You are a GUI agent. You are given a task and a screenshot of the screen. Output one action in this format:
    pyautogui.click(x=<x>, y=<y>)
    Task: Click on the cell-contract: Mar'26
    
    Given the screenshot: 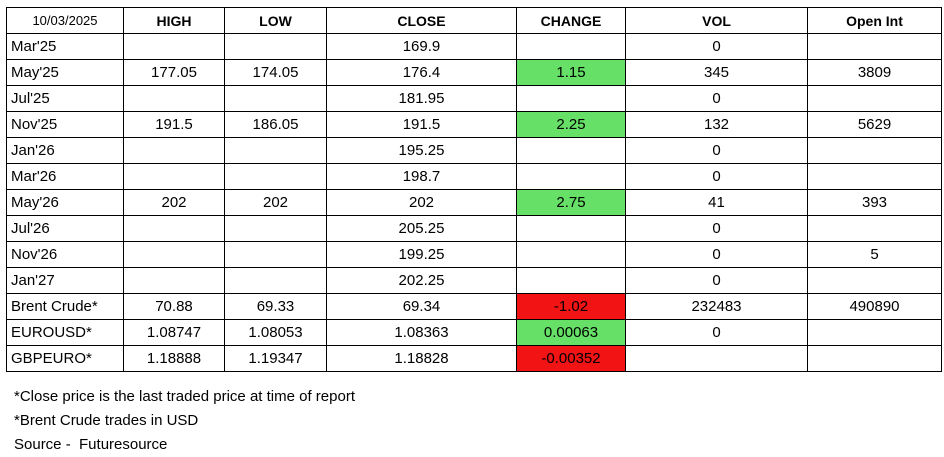 What is the action you would take?
    pyautogui.click(x=65, y=176)
    